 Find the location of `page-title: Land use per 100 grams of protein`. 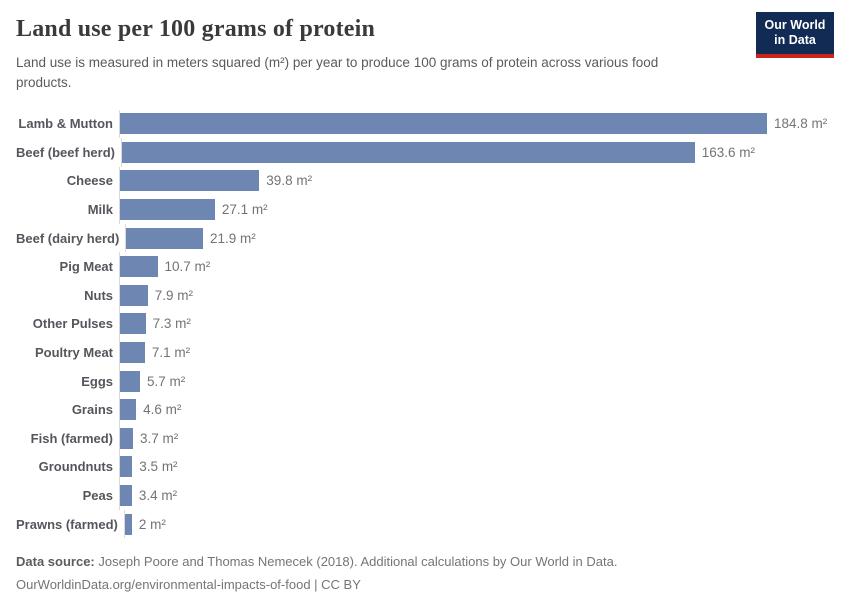

page-title: Land use per 100 grams of protein is located at coordinates (196, 29).